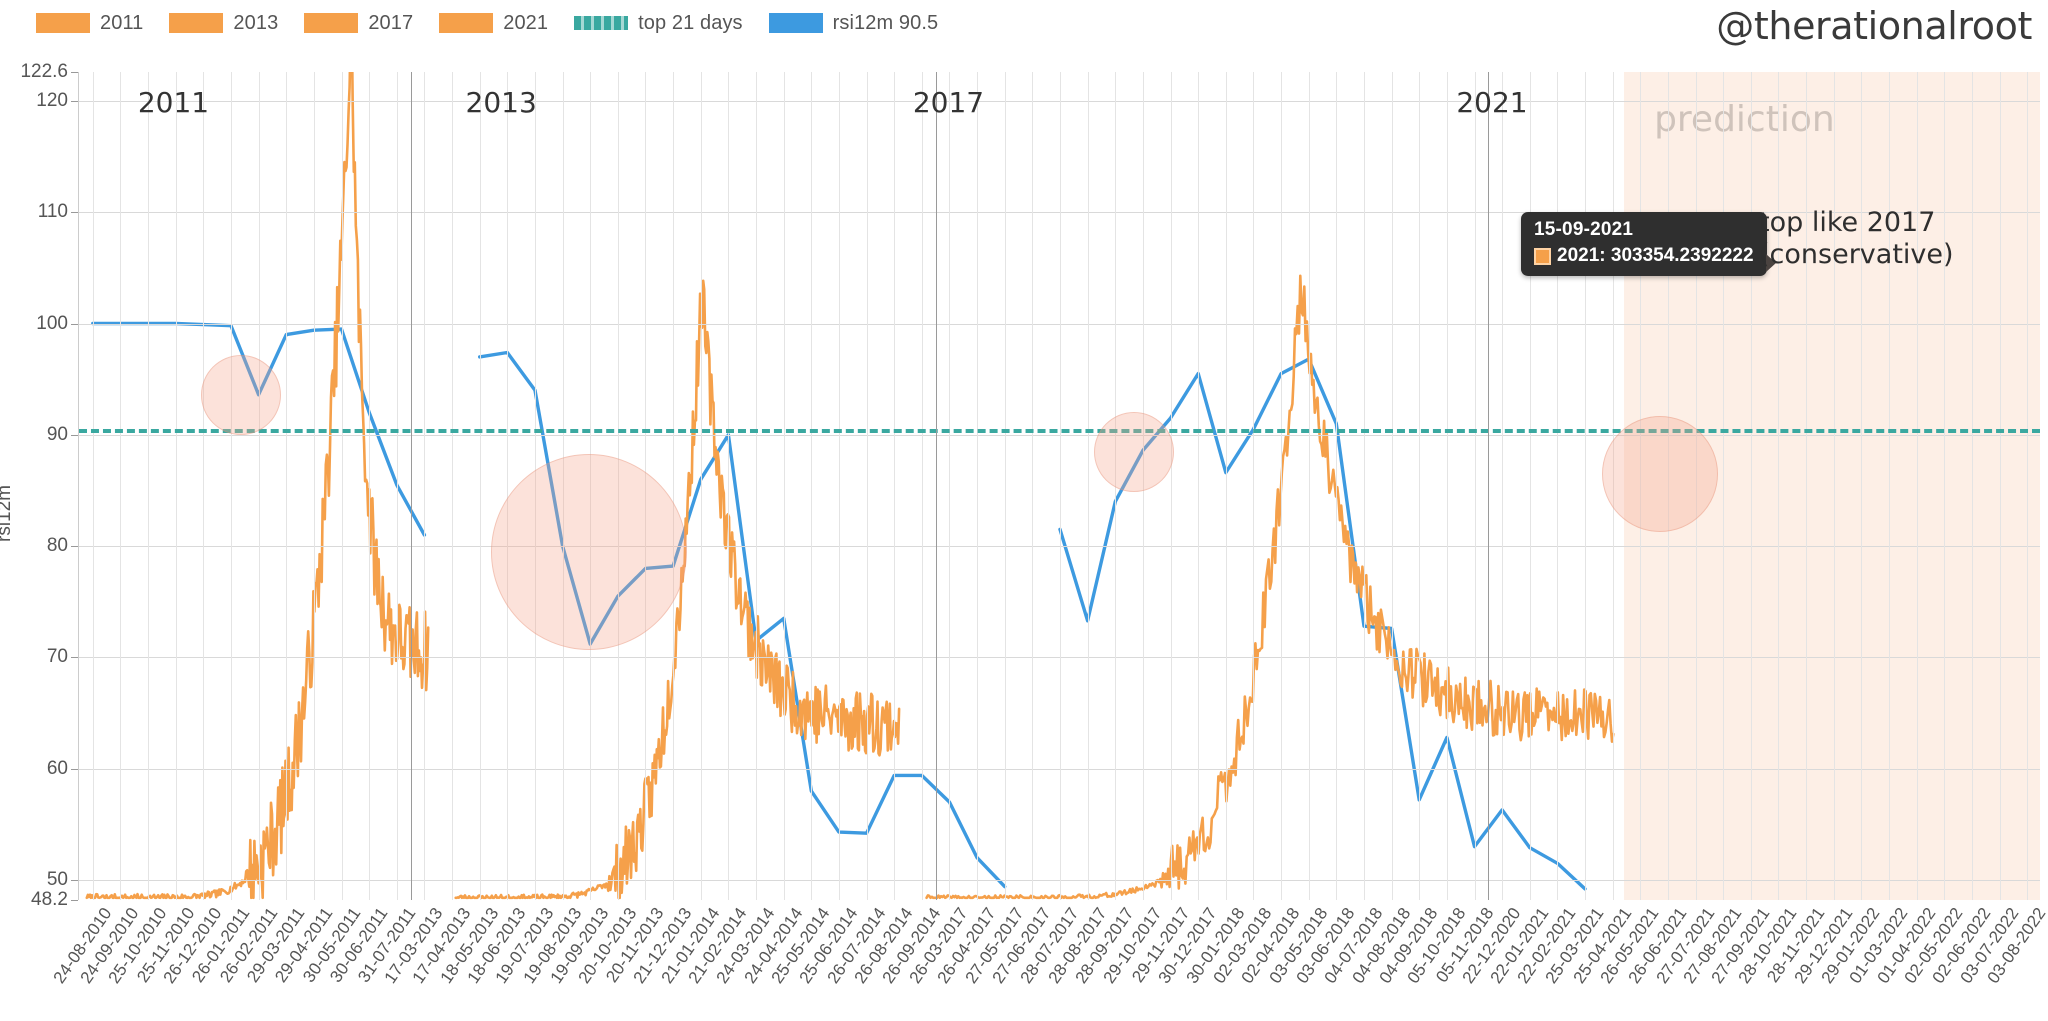 The height and width of the screenshot is (1021, 2048). I want to click on legend-label: top 21 days, so click(690, 22).